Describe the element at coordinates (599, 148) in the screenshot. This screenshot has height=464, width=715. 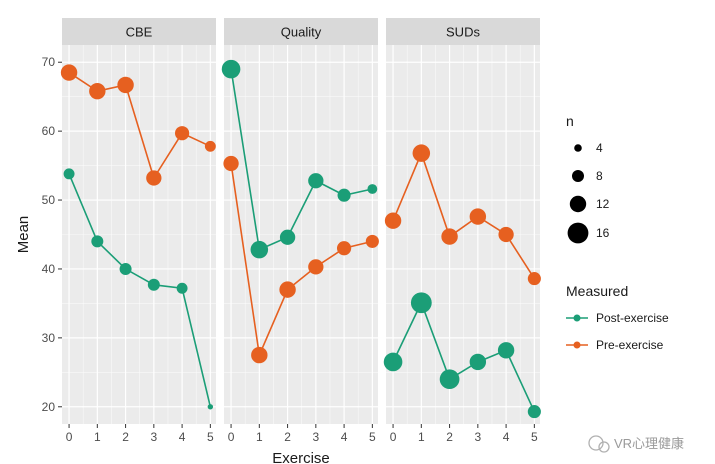
I see `size-legend-label: 4` at that location.